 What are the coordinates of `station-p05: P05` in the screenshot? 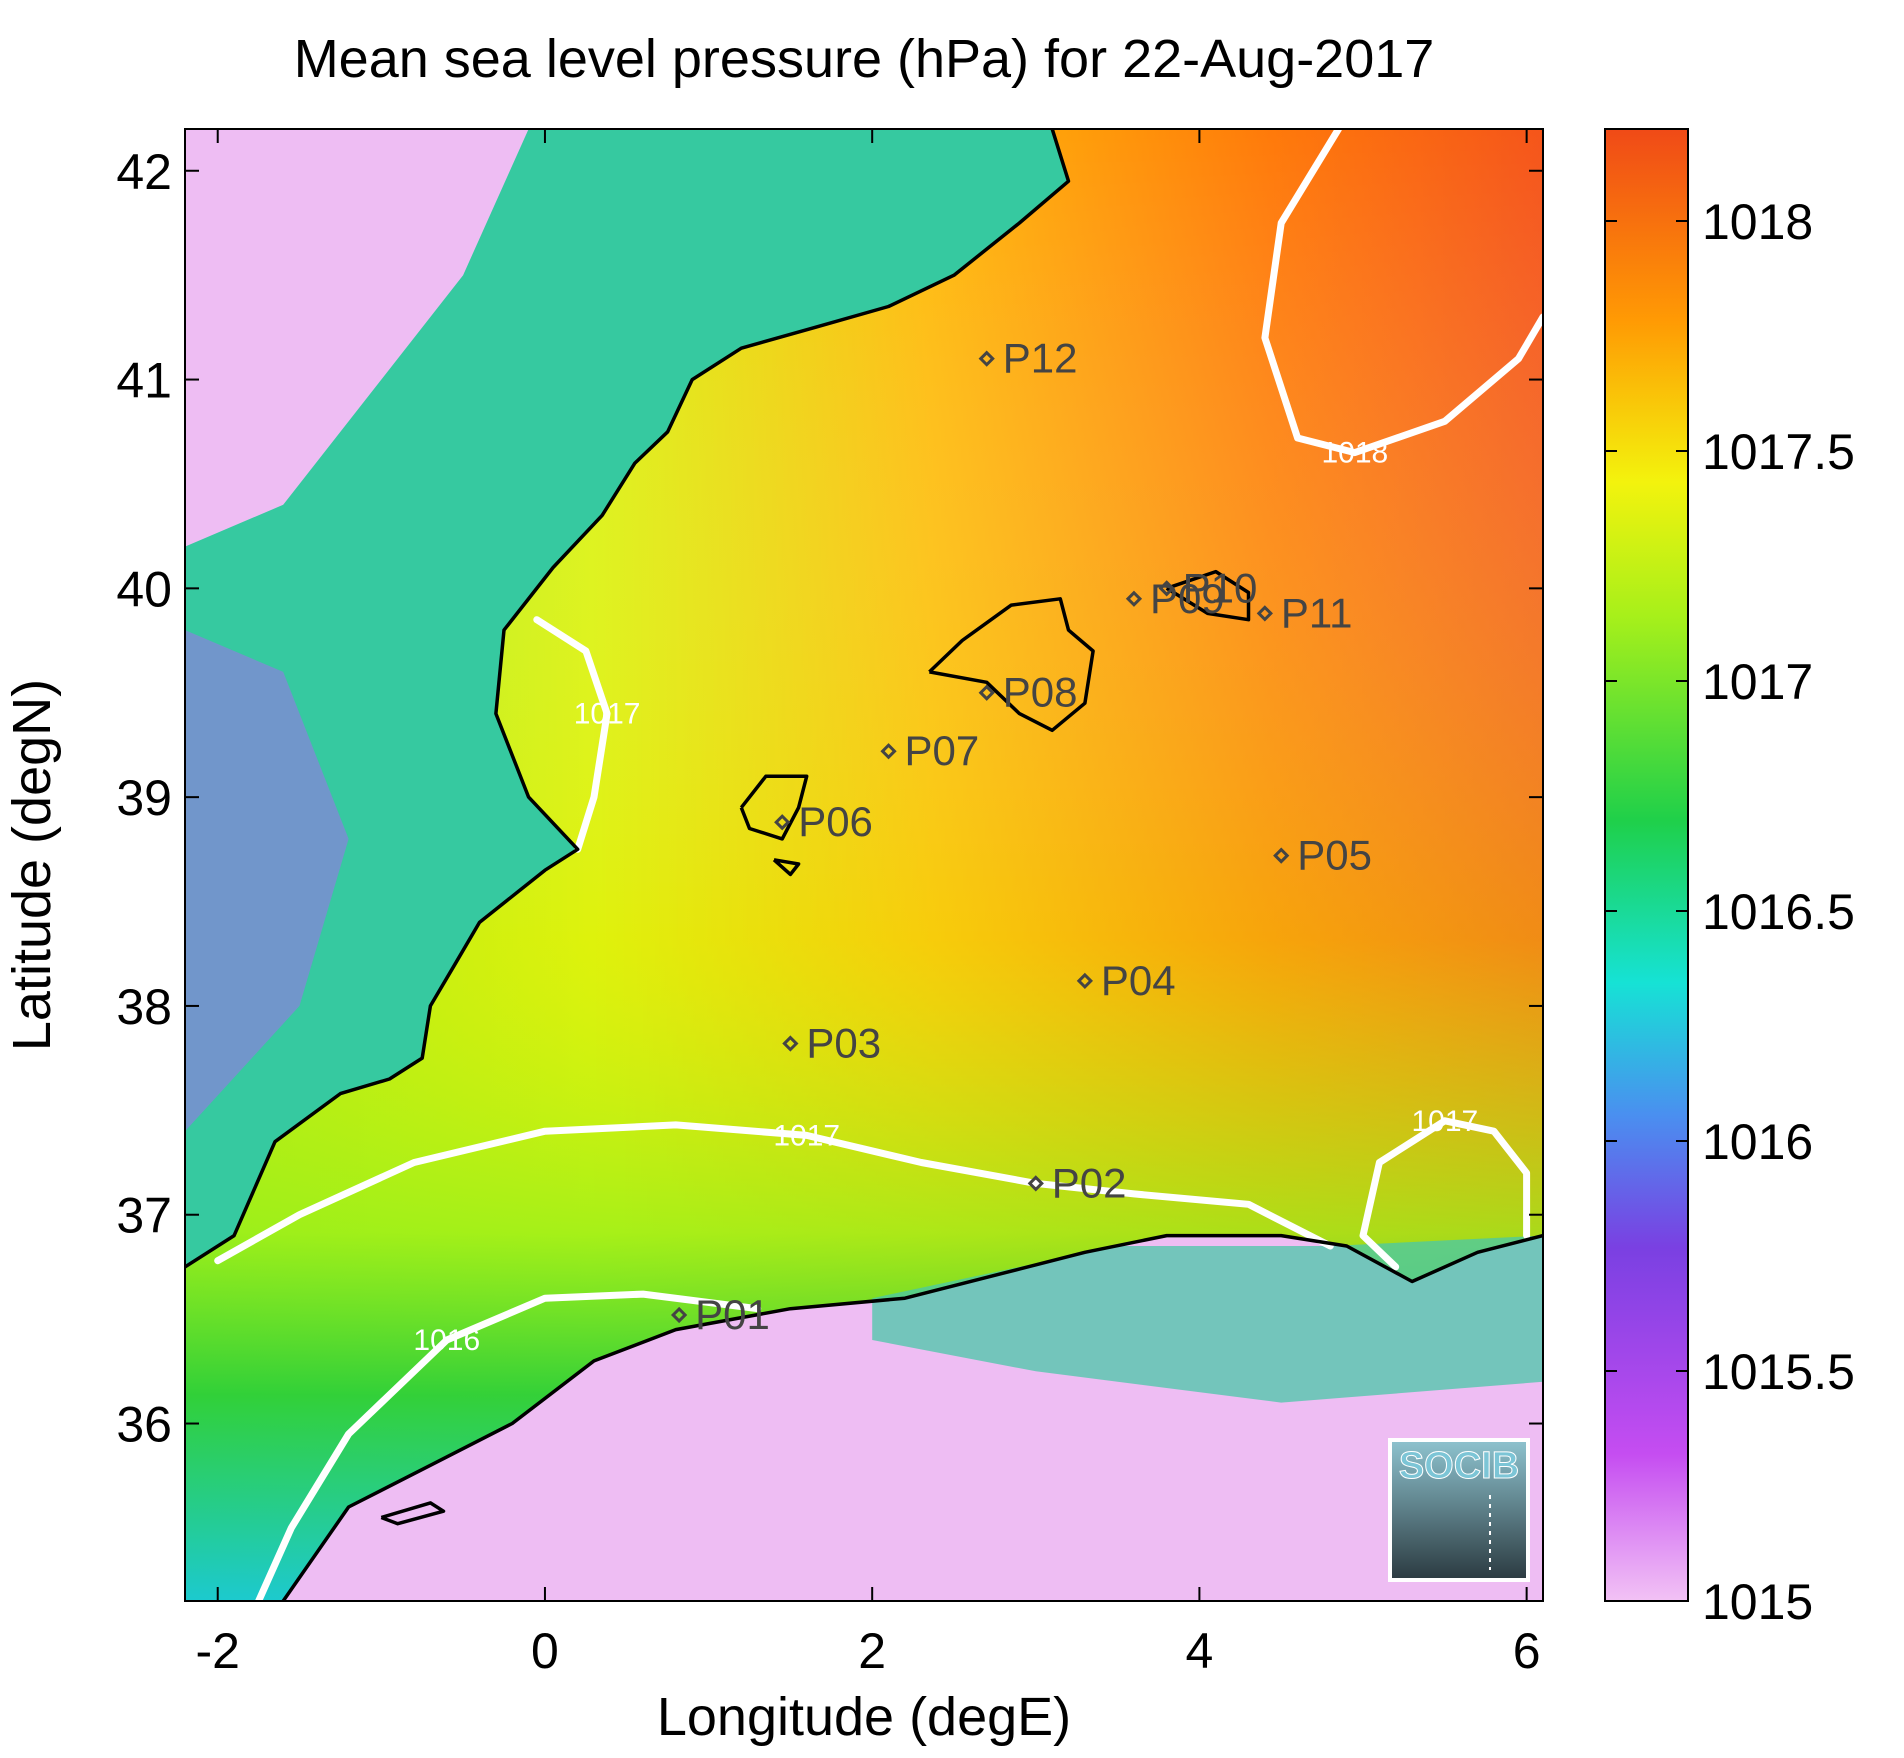 It's located at (1322, 855).